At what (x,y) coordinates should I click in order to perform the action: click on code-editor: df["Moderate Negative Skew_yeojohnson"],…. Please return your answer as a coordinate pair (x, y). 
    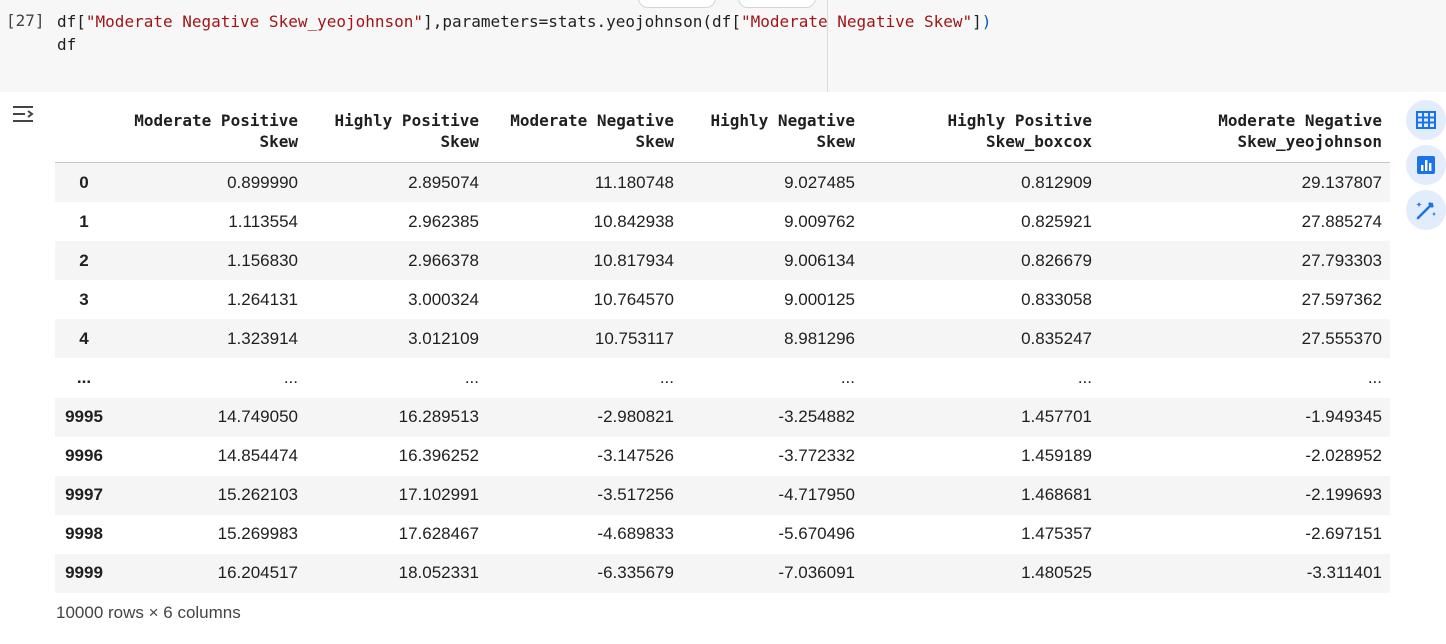
    Looking at the image, I should click on (524, 33).